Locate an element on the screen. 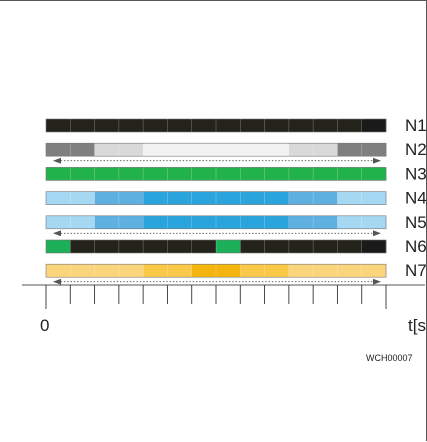 This screenshot has height=442, width=427. signal-row-n1: N1 is located at coordinates (236, 125).